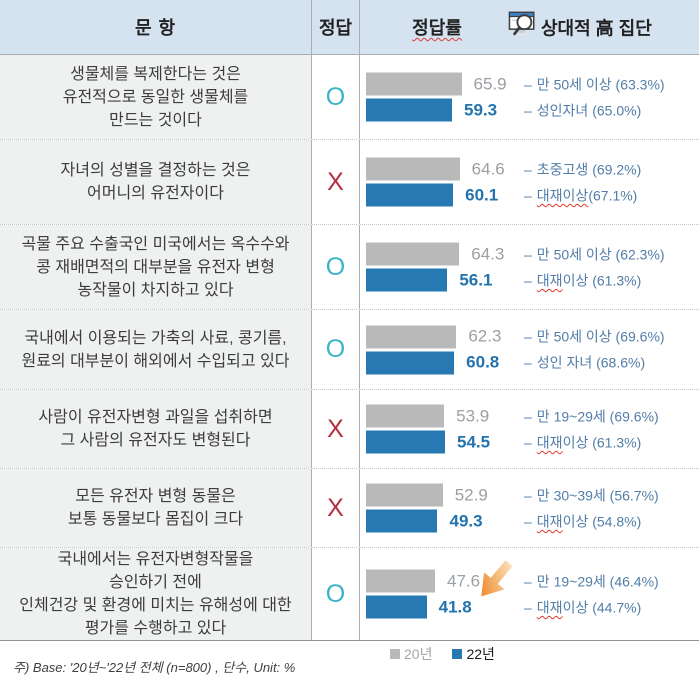 This screenshot has width=699, height=685. Describe the element at coordinates (583, 607) in the screenshot. I see `group-item: – 대재 이상 (44.7%)` at that location.